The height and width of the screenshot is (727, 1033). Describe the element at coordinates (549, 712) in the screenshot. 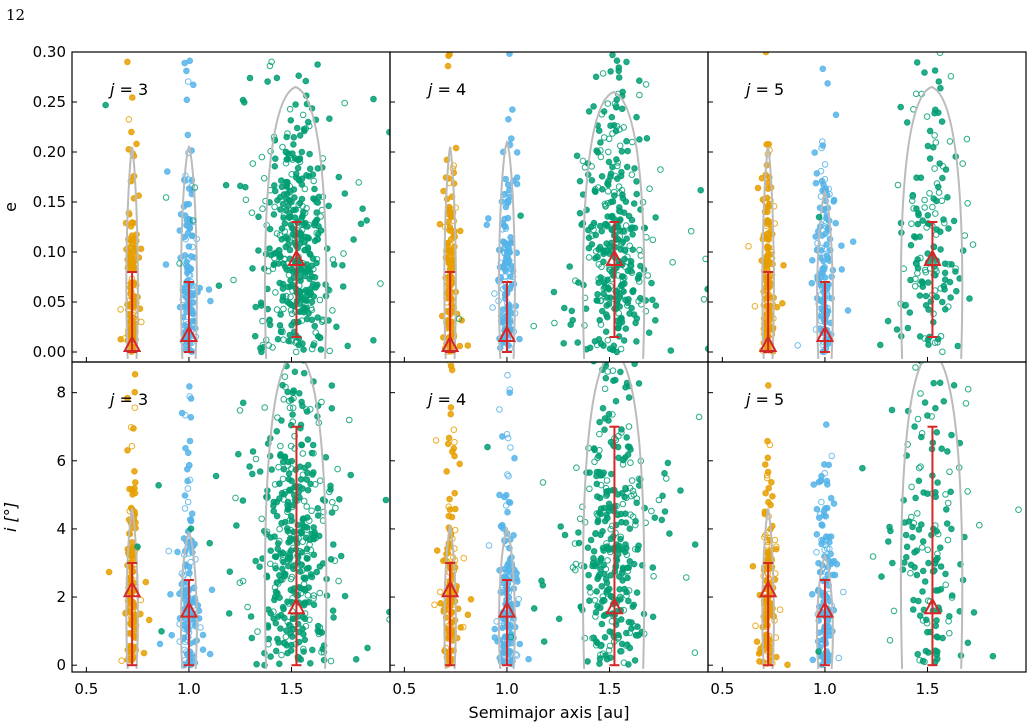

I see `x-axis-label: Semimajor axis [au]` at that location.